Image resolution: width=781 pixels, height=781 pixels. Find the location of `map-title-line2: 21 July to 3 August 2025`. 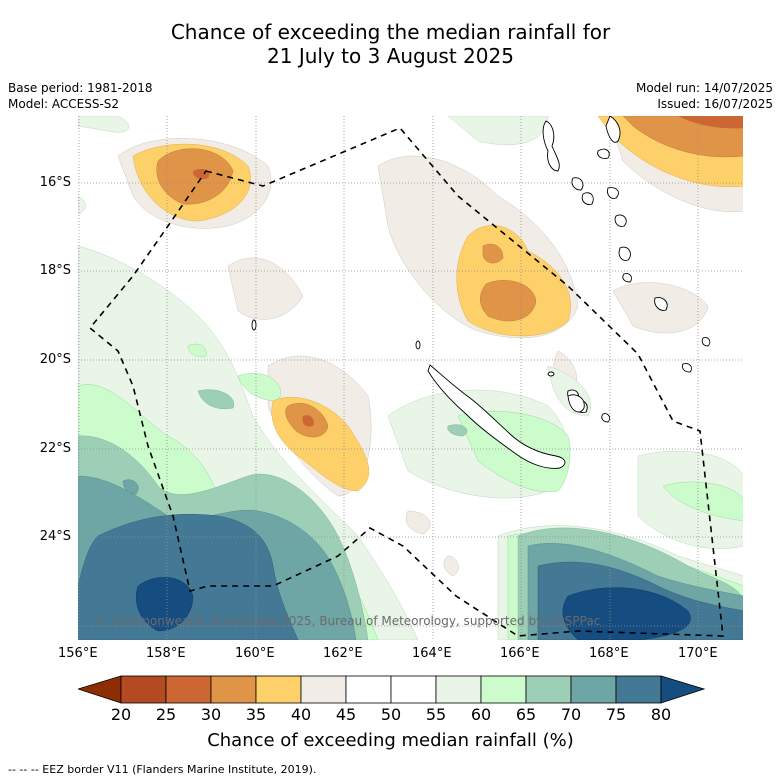

map-title-line2: 21 July to 3 August 2025 is located at coordinates (390, 56).